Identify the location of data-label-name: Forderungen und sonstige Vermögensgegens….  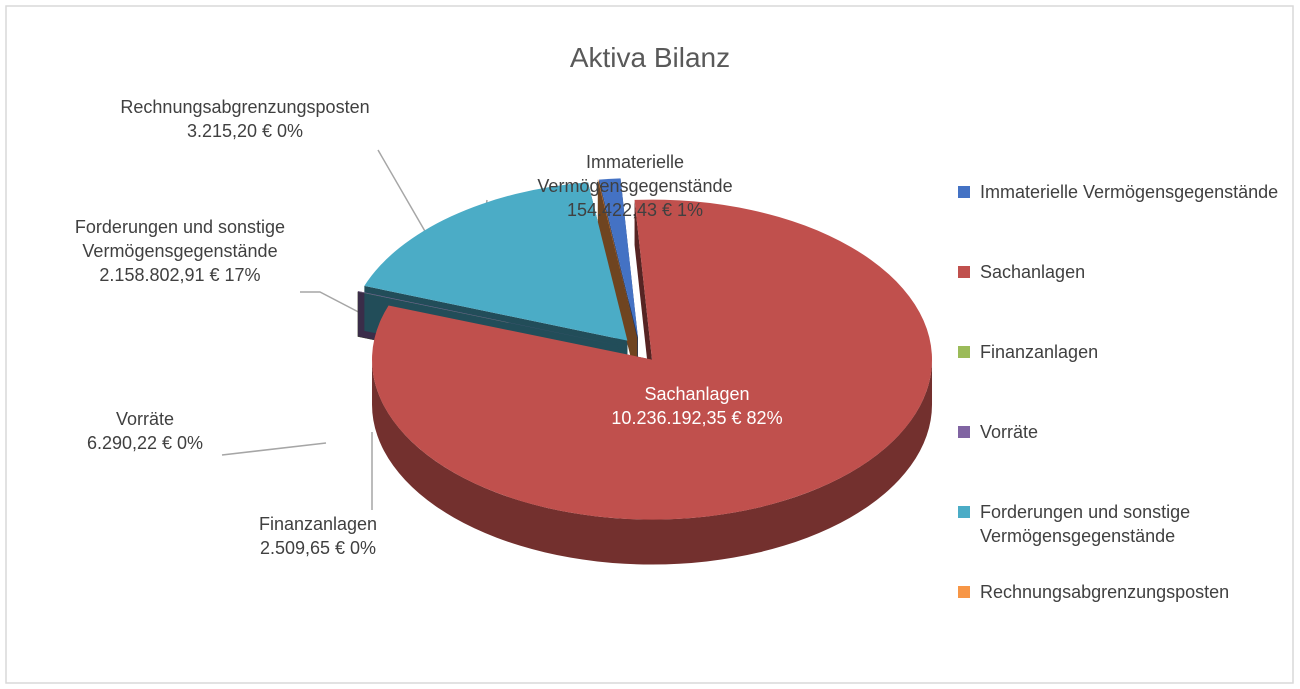
(180, 239).